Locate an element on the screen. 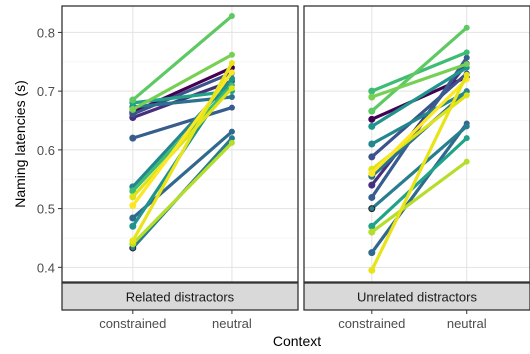 This screenshot has width=530, height=354. x-axis-title: Context is located at coordinates (297, 341).